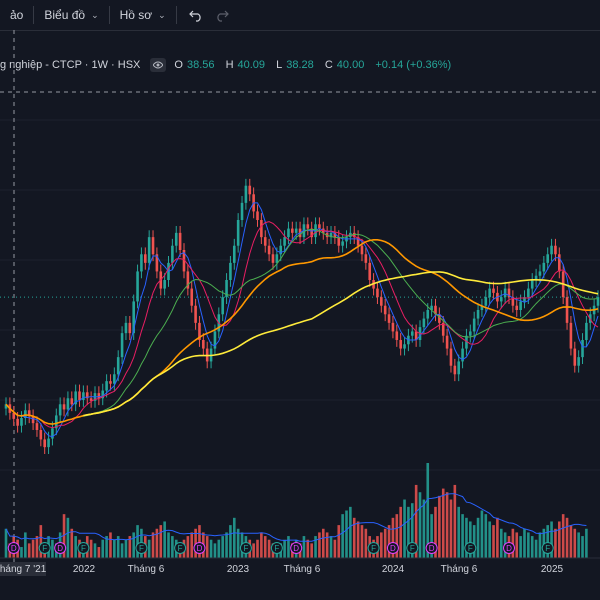 The image size is (600, 600). I want to click on partial-menu-label: ảo, so click(17, 15).